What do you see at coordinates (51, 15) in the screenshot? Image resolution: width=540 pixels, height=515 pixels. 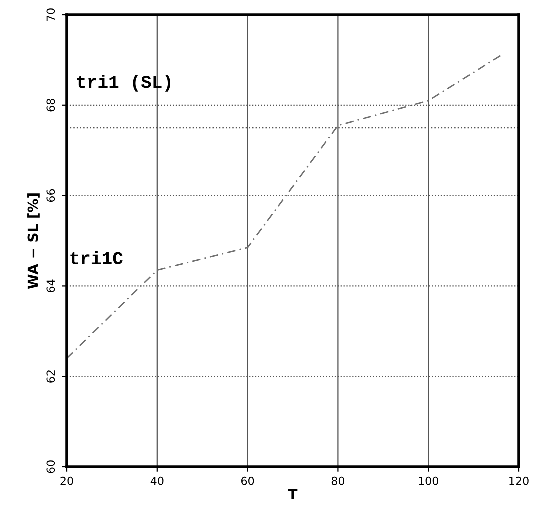 I see `y-tick-label: 70` at bounding box center [51, 15].